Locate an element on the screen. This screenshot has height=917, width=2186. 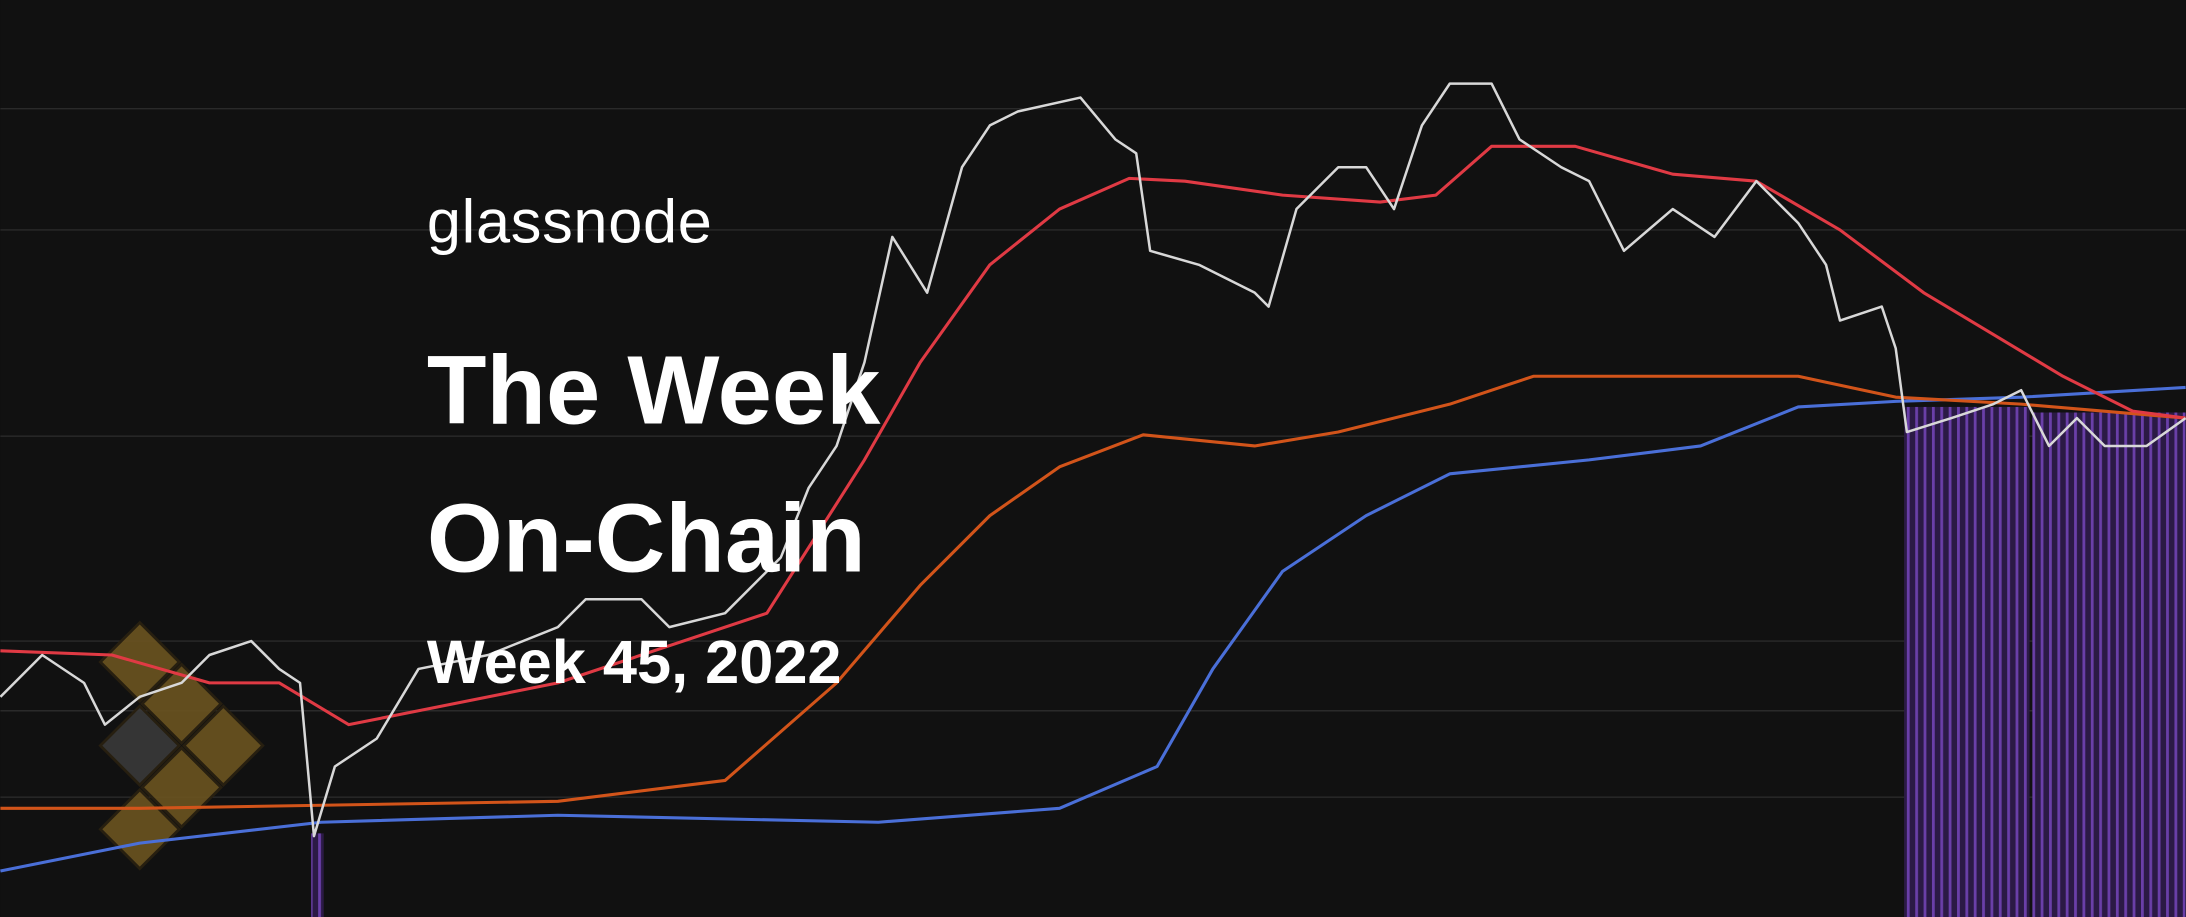
subtitle: Week 45, 2022 is located at coordinates (634, 661).